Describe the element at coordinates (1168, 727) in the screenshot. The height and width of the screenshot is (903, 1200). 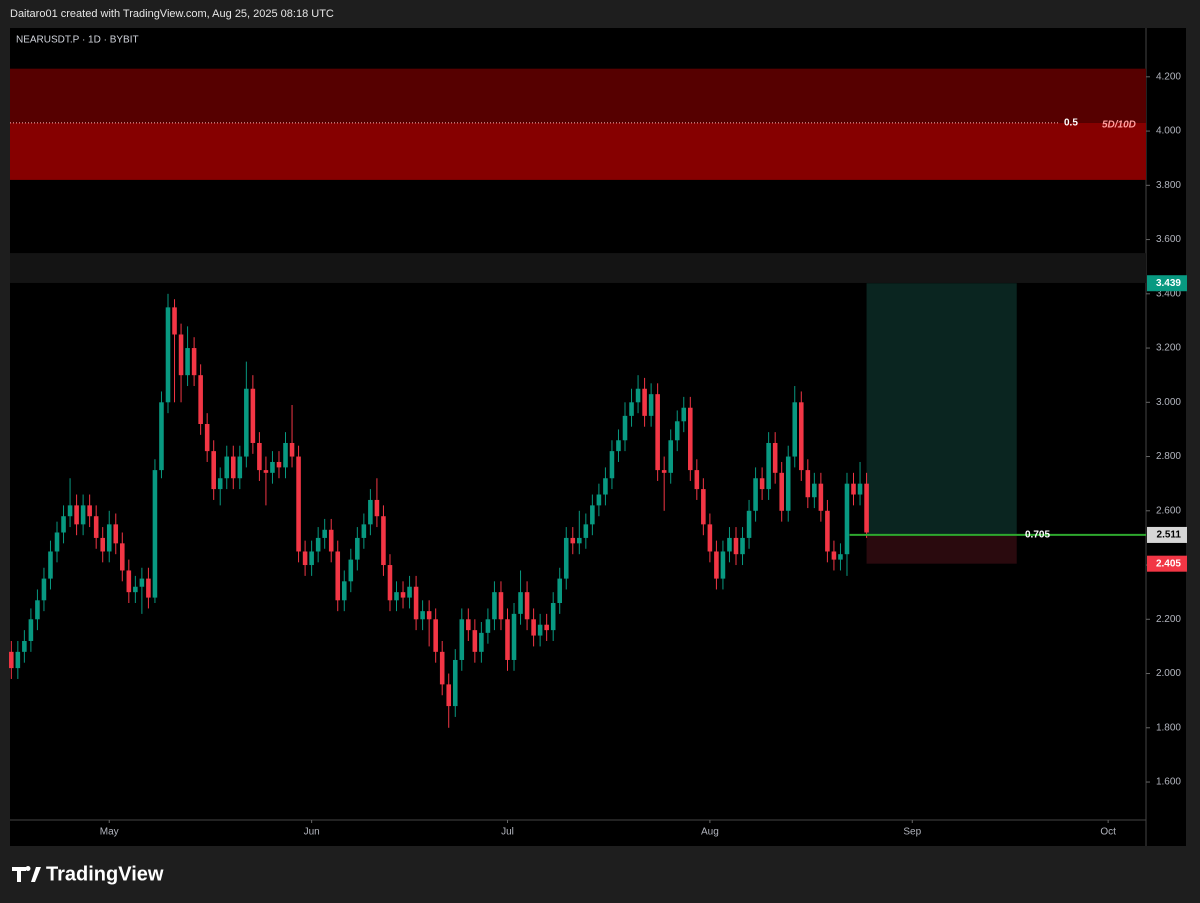
I see `y-tick-label: 1.800` at that location.